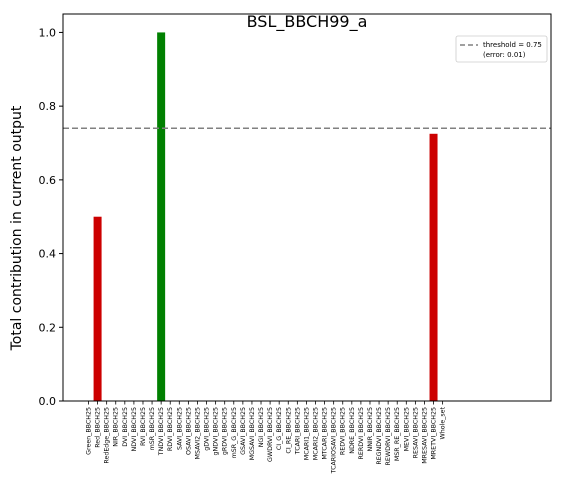 The width and height of the screenshot is (570, 494). Describe the element at coordinates (48, 254) in the screenshot. I see `y-tick-label: 0.4` at that location.